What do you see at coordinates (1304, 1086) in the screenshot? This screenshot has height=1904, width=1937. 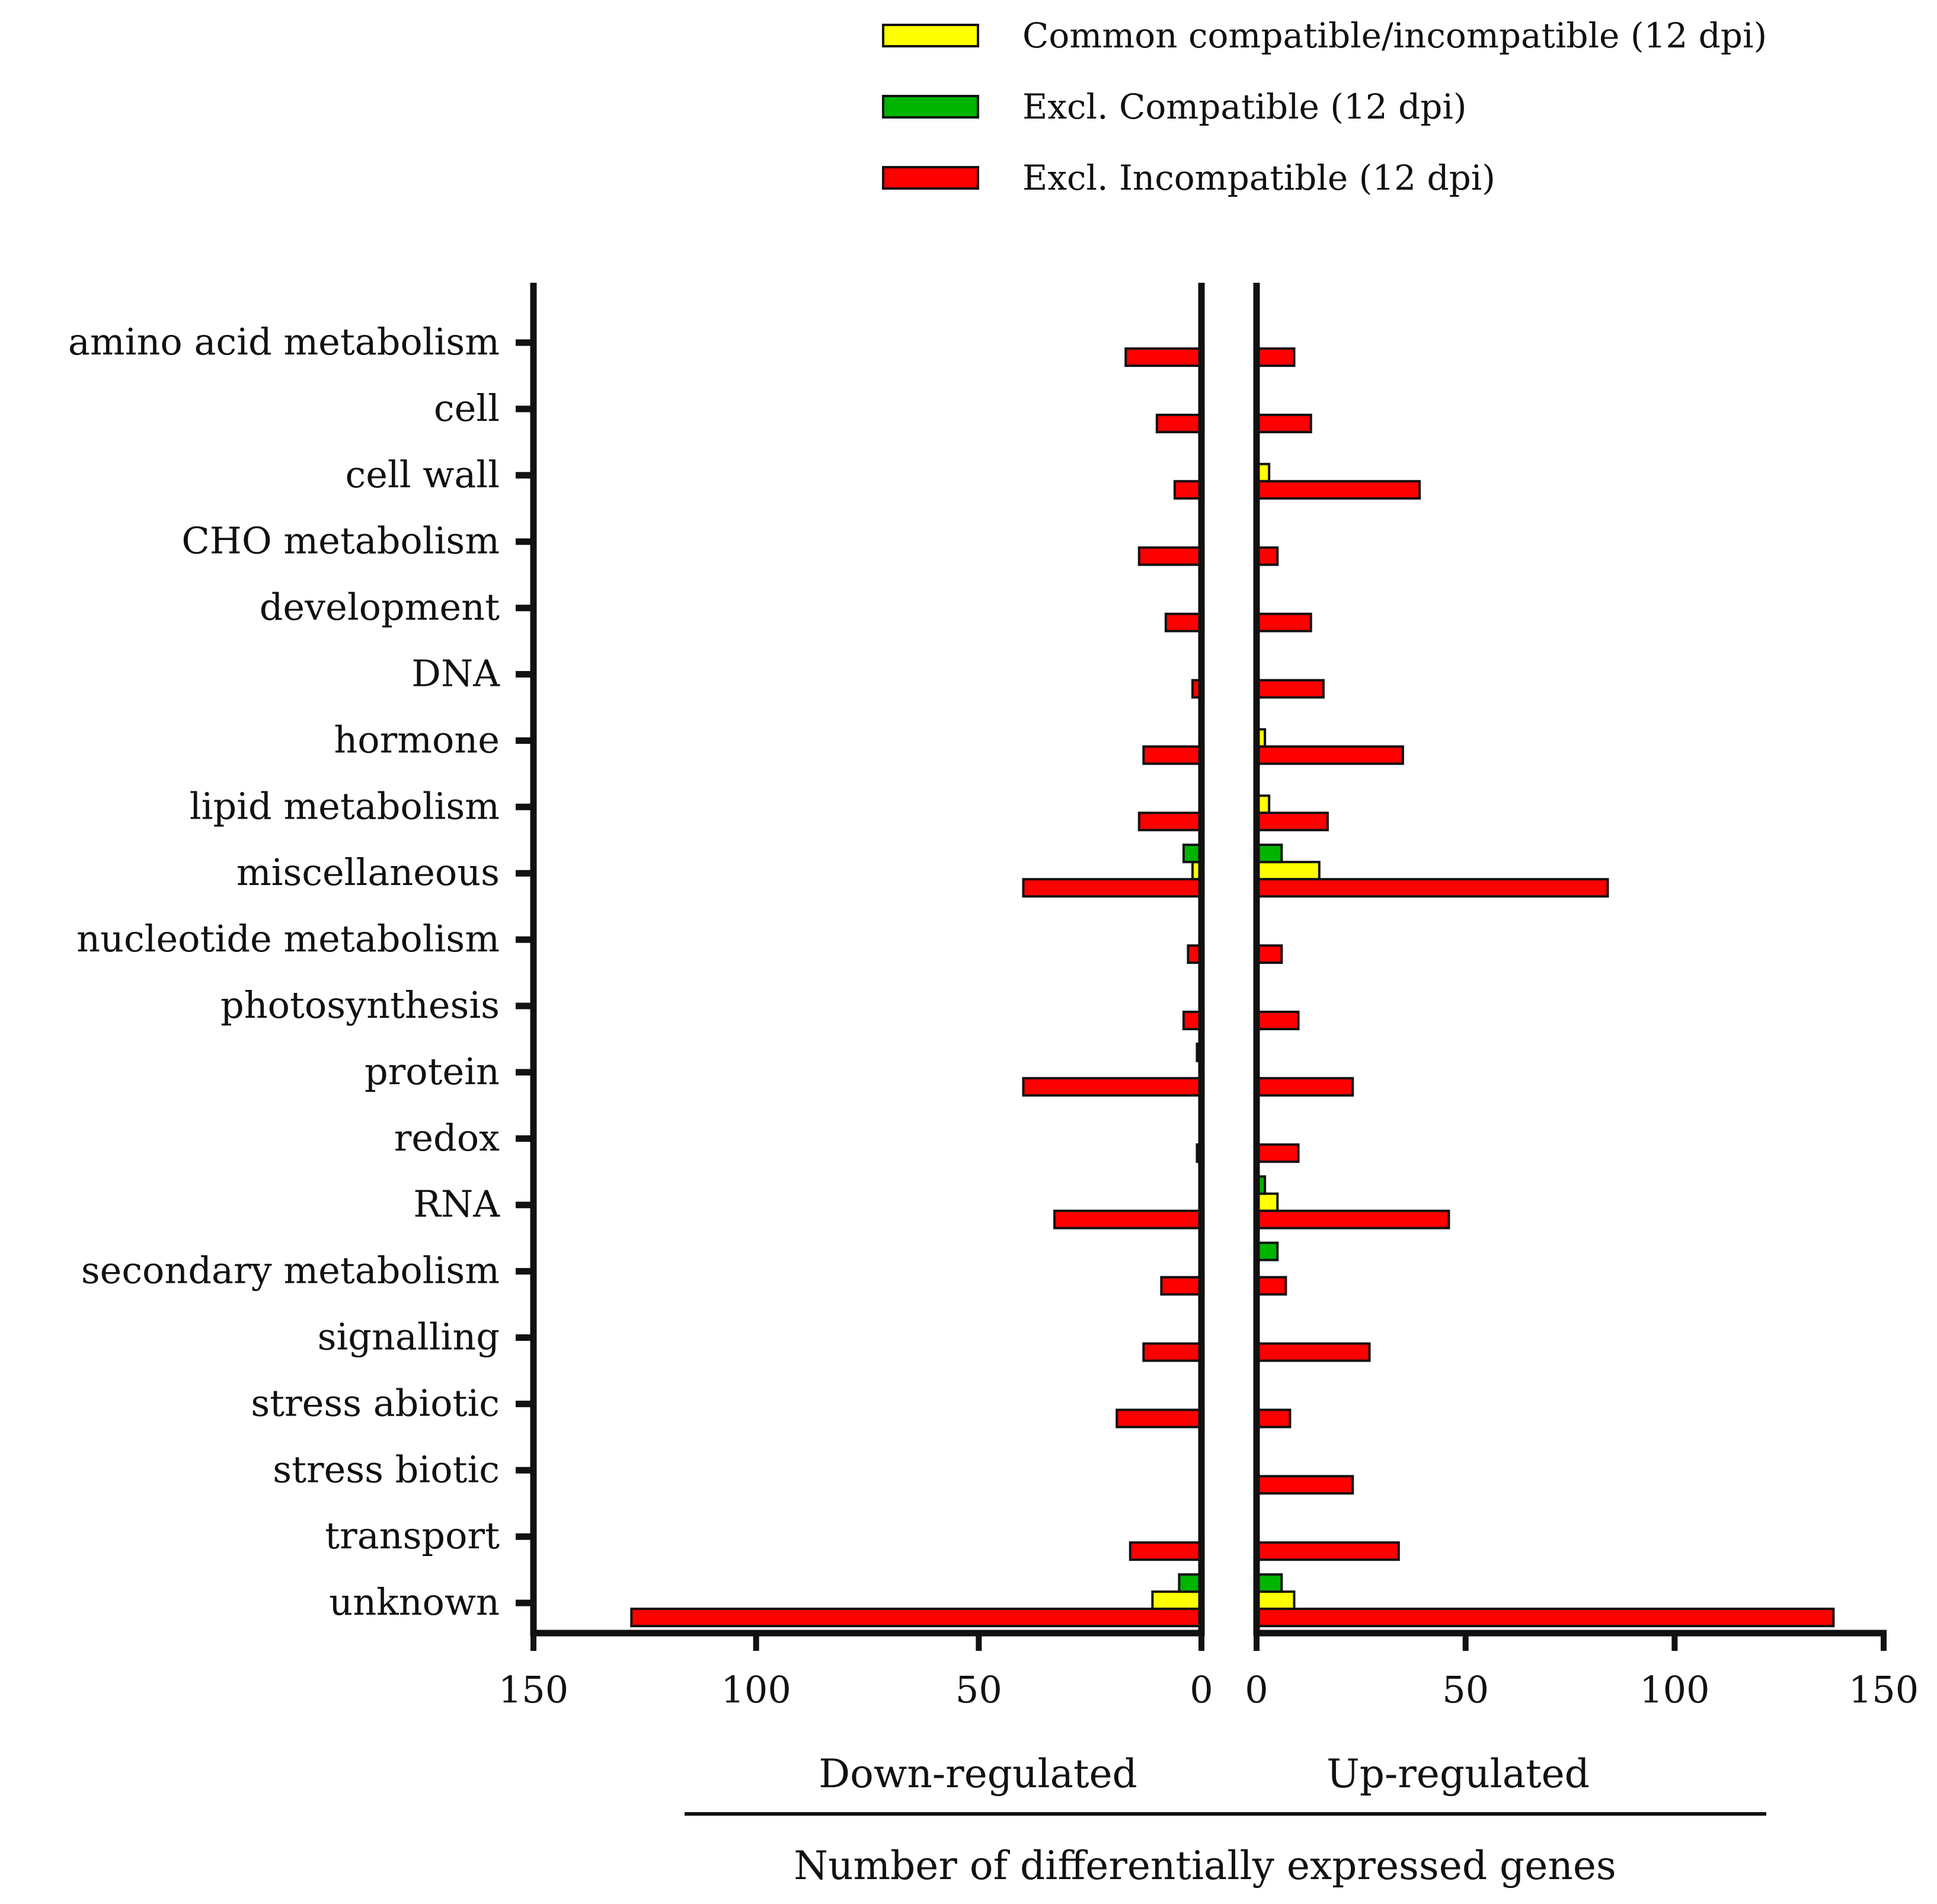 I see `bar-up-protein-excl-incompatible-12-dpi` at bounding box center [1304, 1086].